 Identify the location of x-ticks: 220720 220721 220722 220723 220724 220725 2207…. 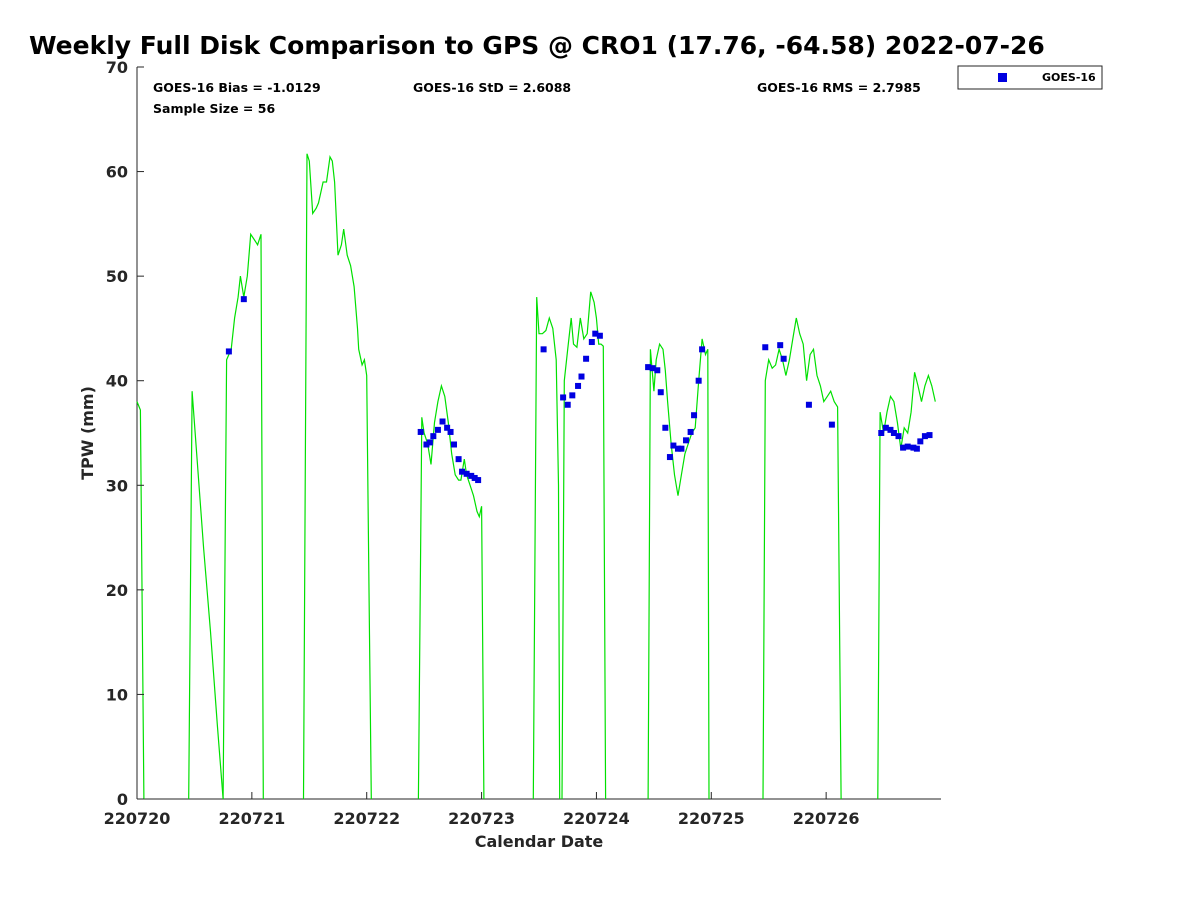
(482, 810).